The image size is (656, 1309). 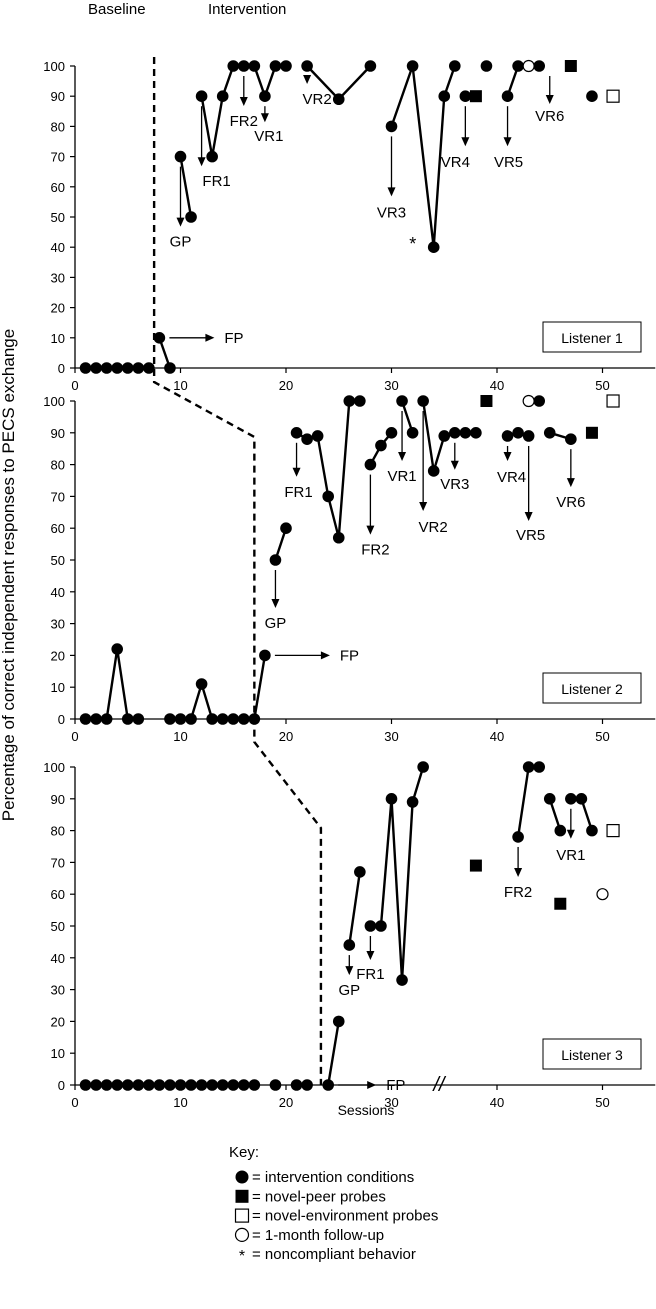 What do you see at coordinates (570, 502) in the screenshot?
I see `annotation-label: VR6` at bounding box center [570, 502].